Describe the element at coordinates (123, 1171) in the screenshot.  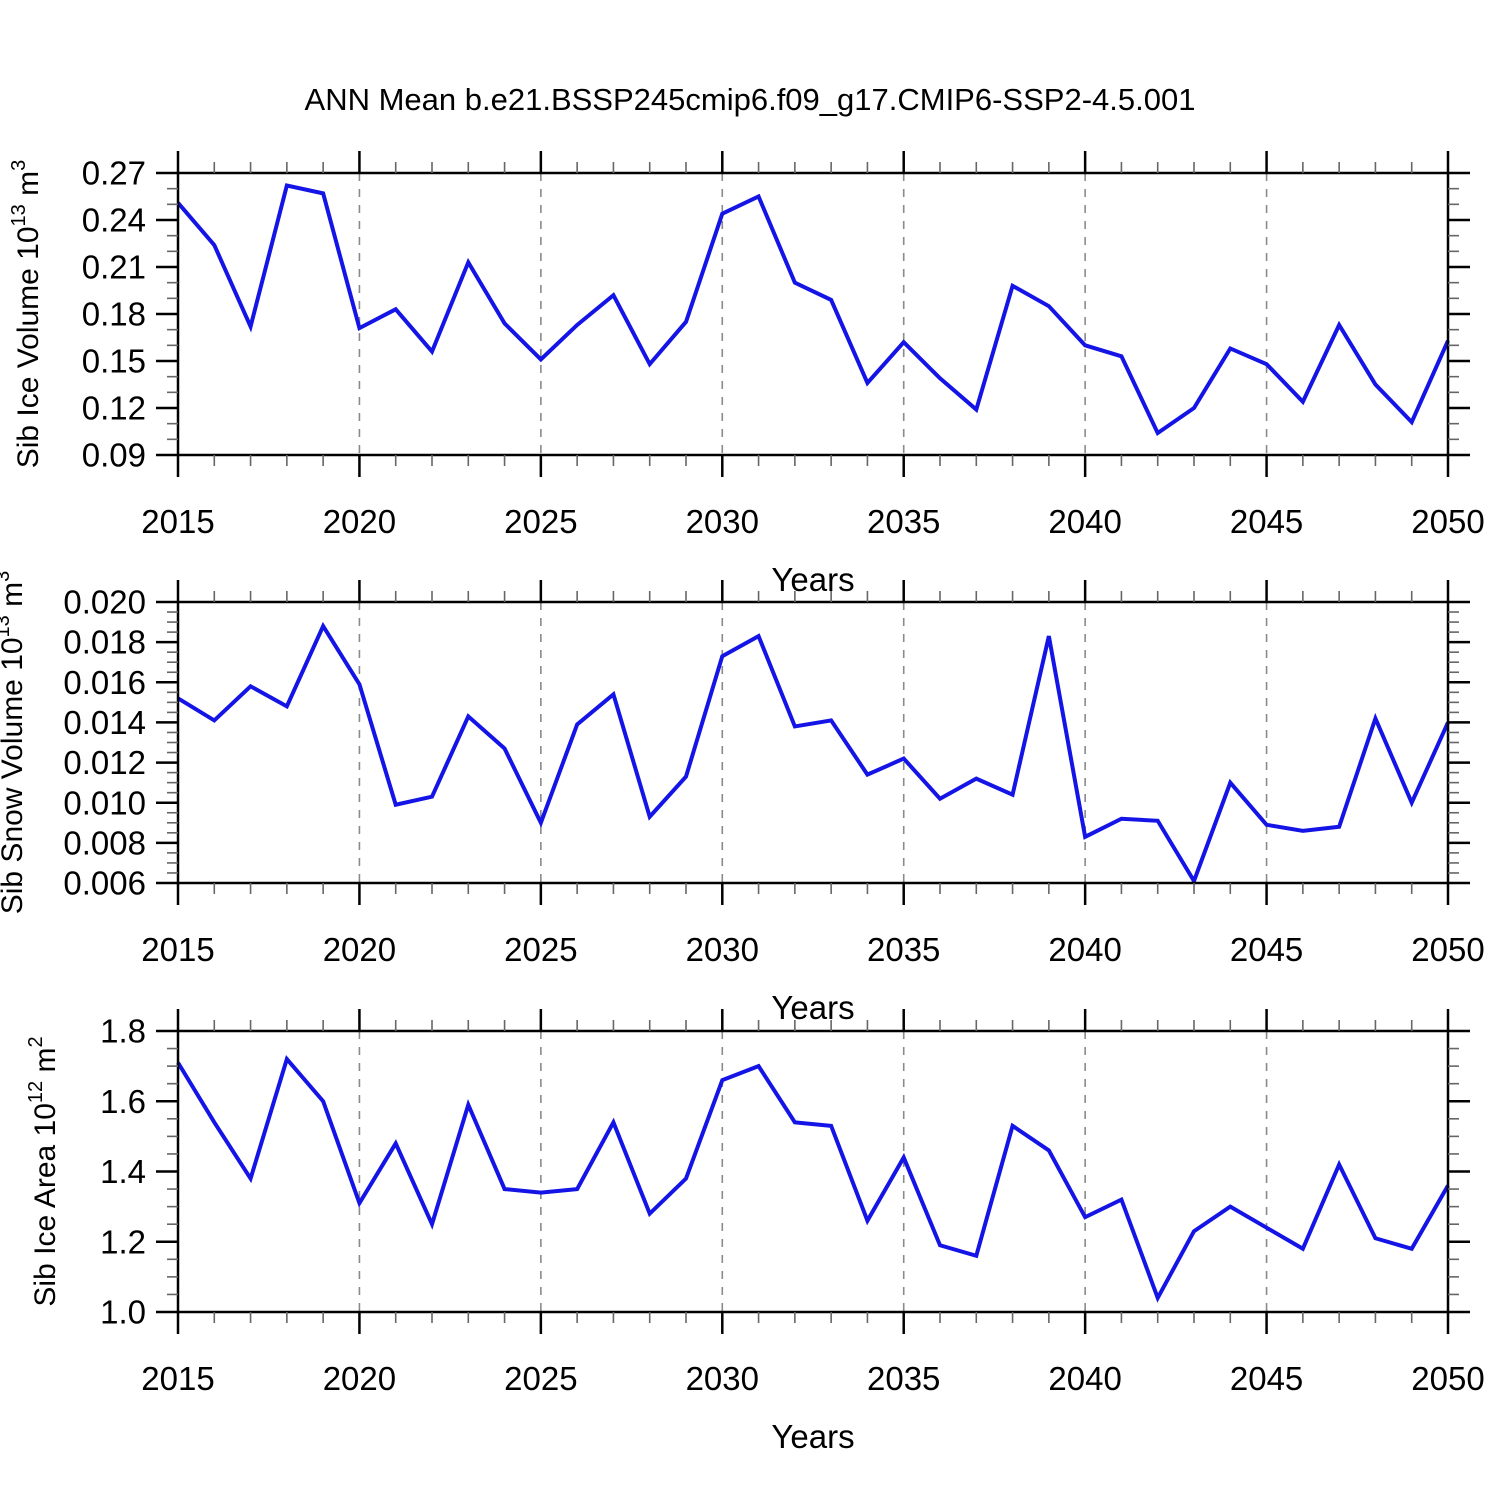
I see `y-tick-label: 1.4` at that location.